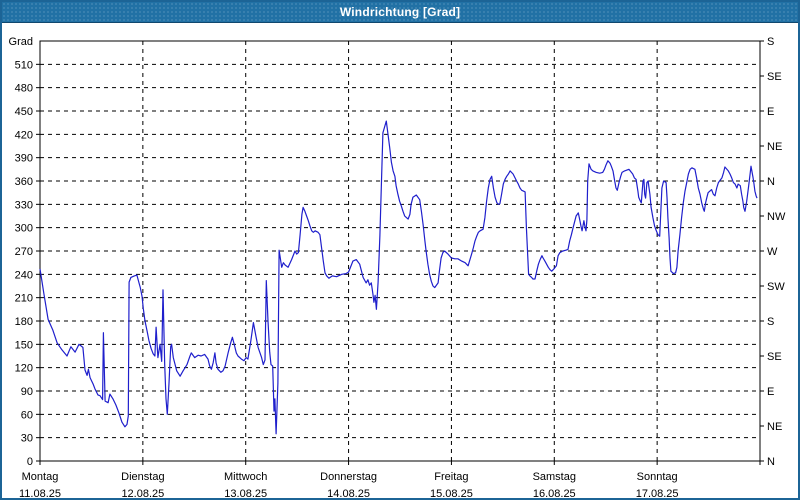 The image size is (800, 500). I want to click on y-axis-tick-label: 420, so click(24, 135).